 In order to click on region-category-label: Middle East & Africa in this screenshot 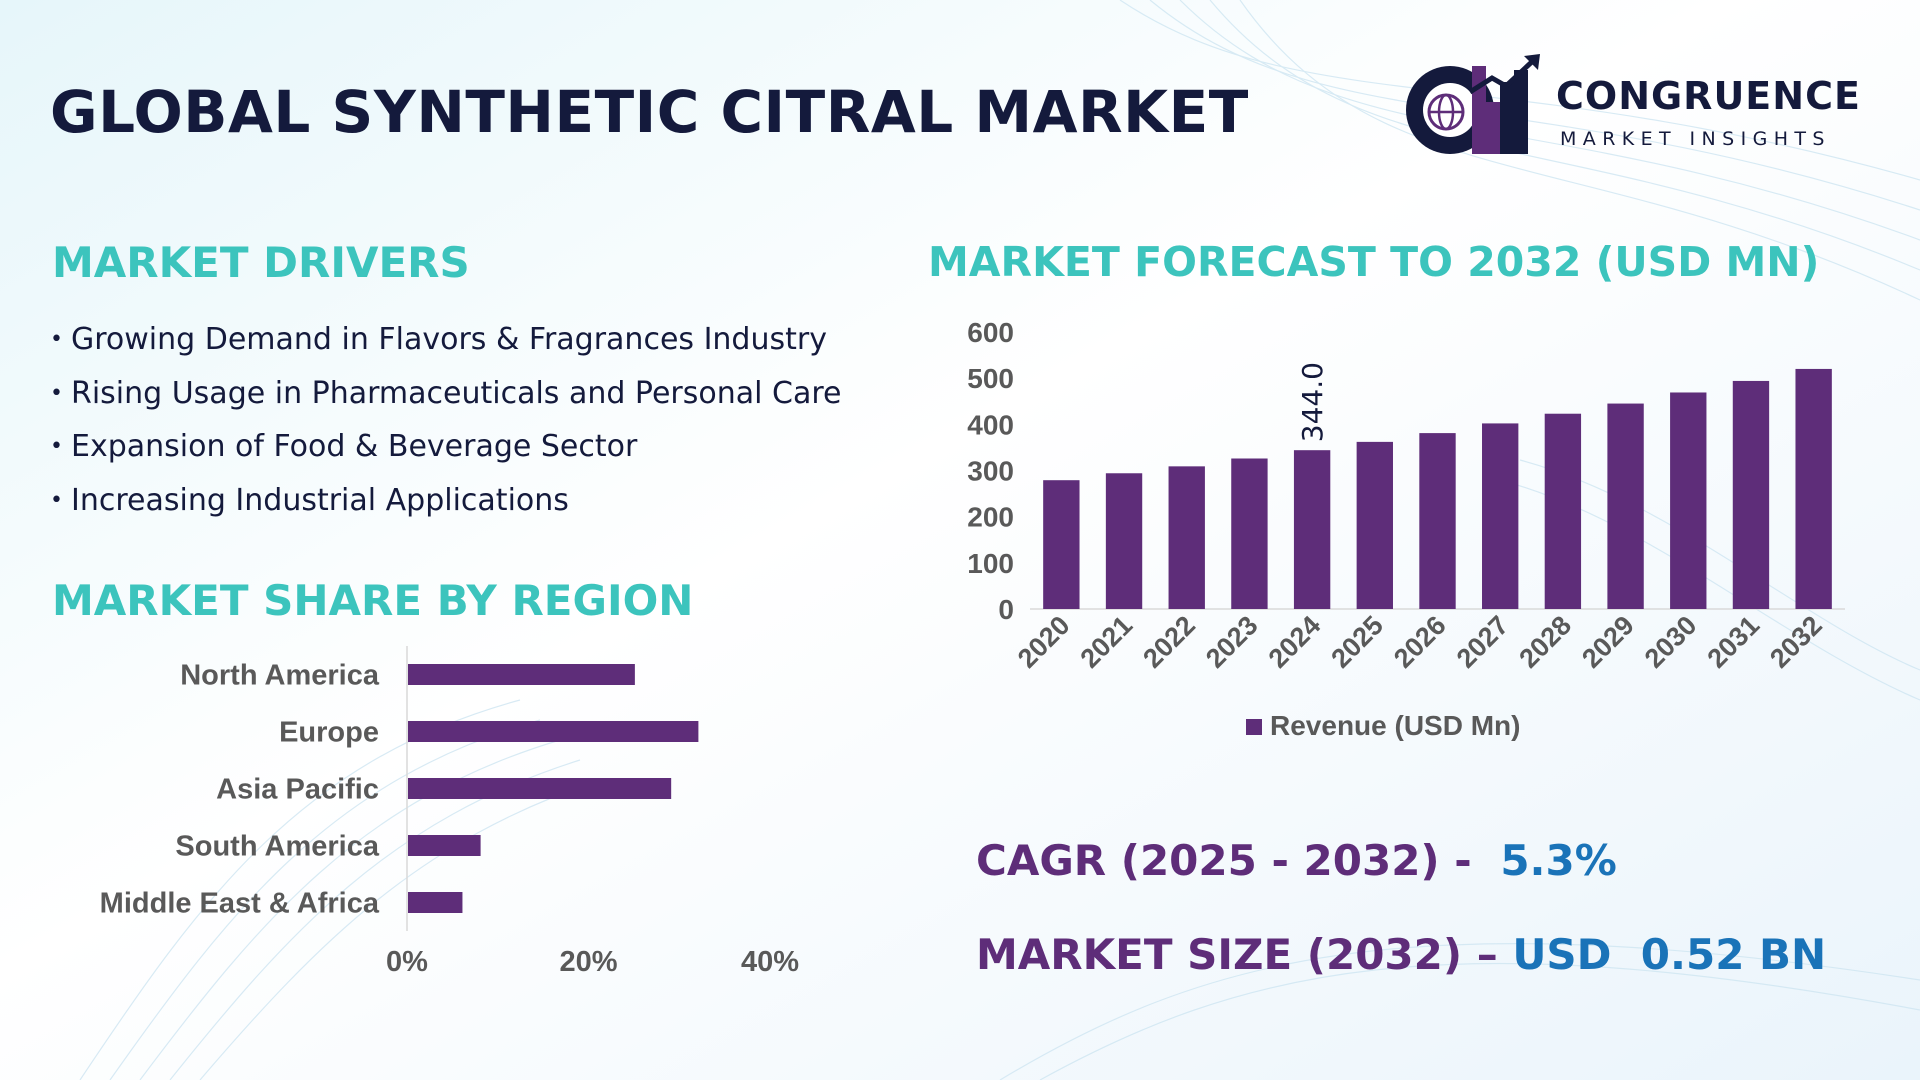, I will do `click(240, 904)`.